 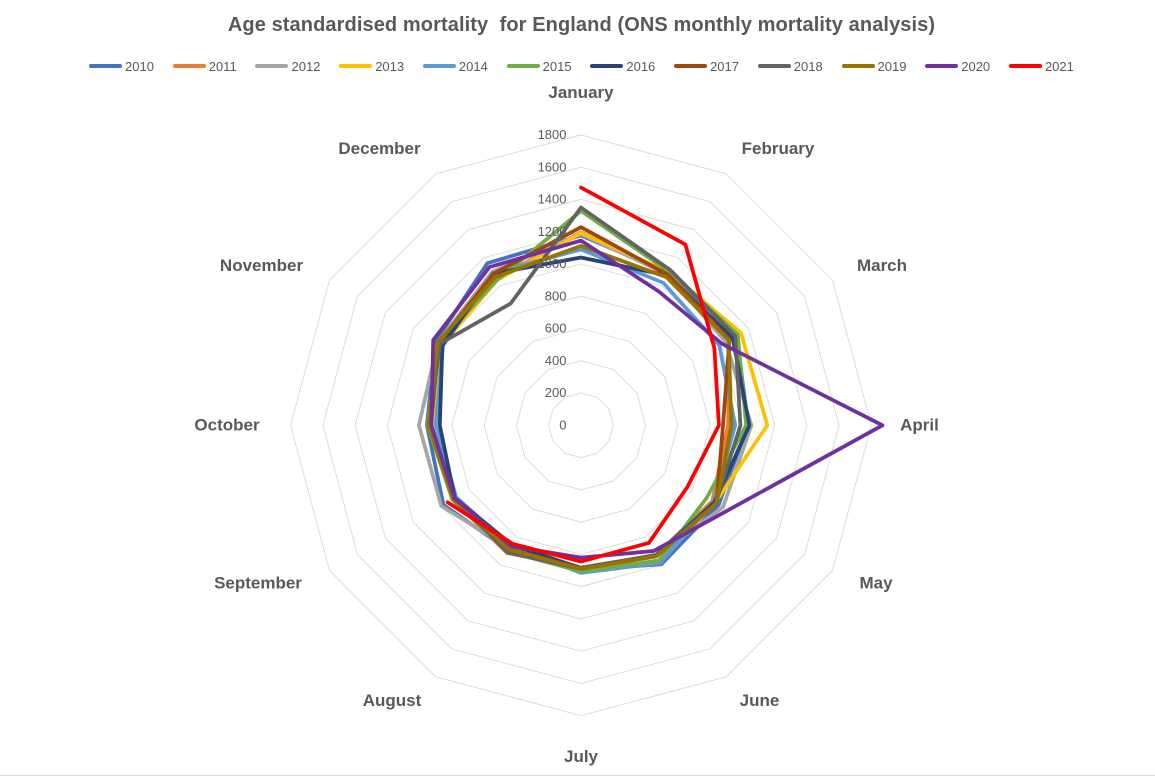 I want to click on svg-text: March, so click(x=882, y=265).